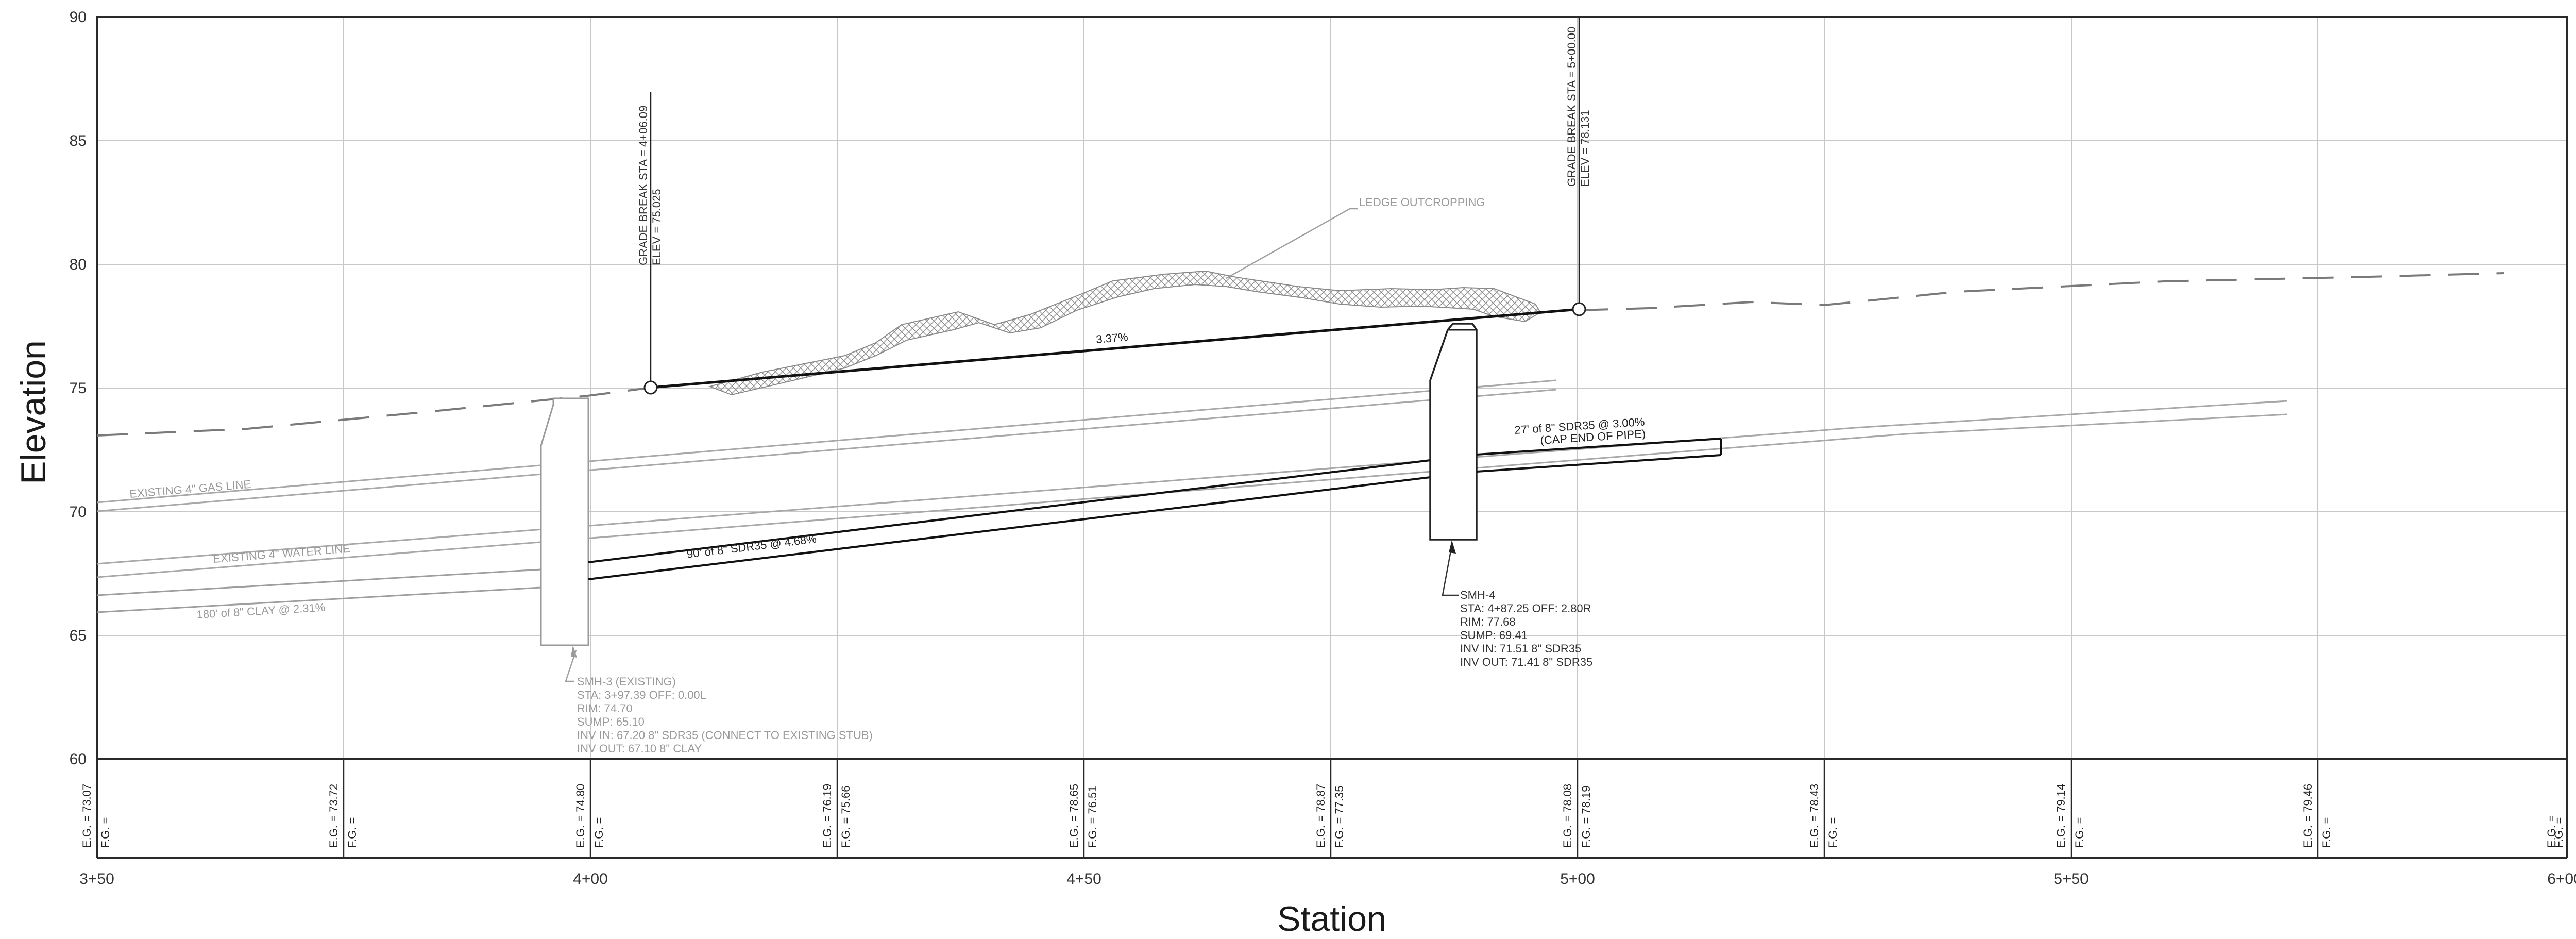  What do you see at coordinates (1422, 203) in the screenshot?
I see `ledge-label: LEDGE OUTCROPPING` at bounding box center [1422, 203].